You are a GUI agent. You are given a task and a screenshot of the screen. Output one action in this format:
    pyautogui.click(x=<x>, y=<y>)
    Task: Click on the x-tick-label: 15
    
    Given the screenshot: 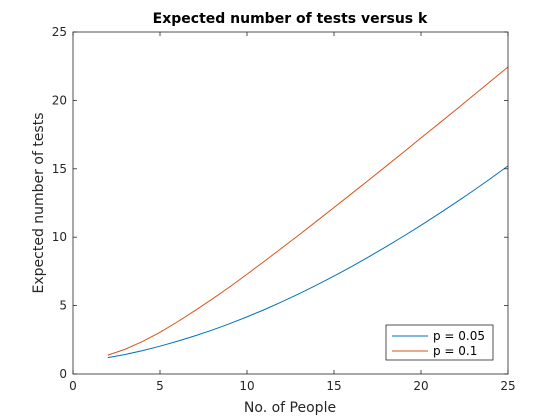 What is the action you would take?
    pyautogui.click(x=333, y=386)
    